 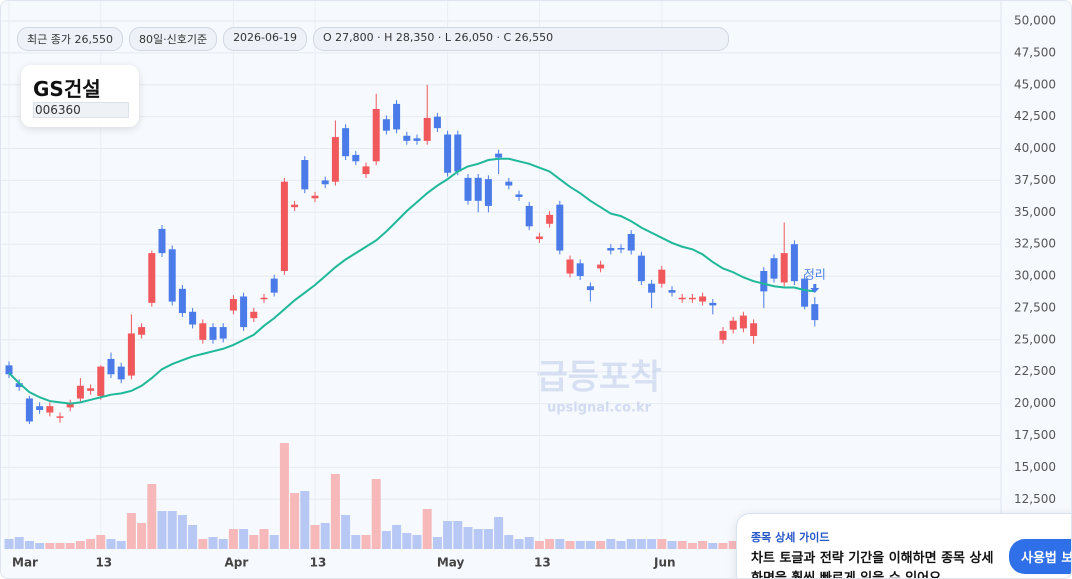 I want to click on stock-name: GS건설, so click(x=67, y=89).